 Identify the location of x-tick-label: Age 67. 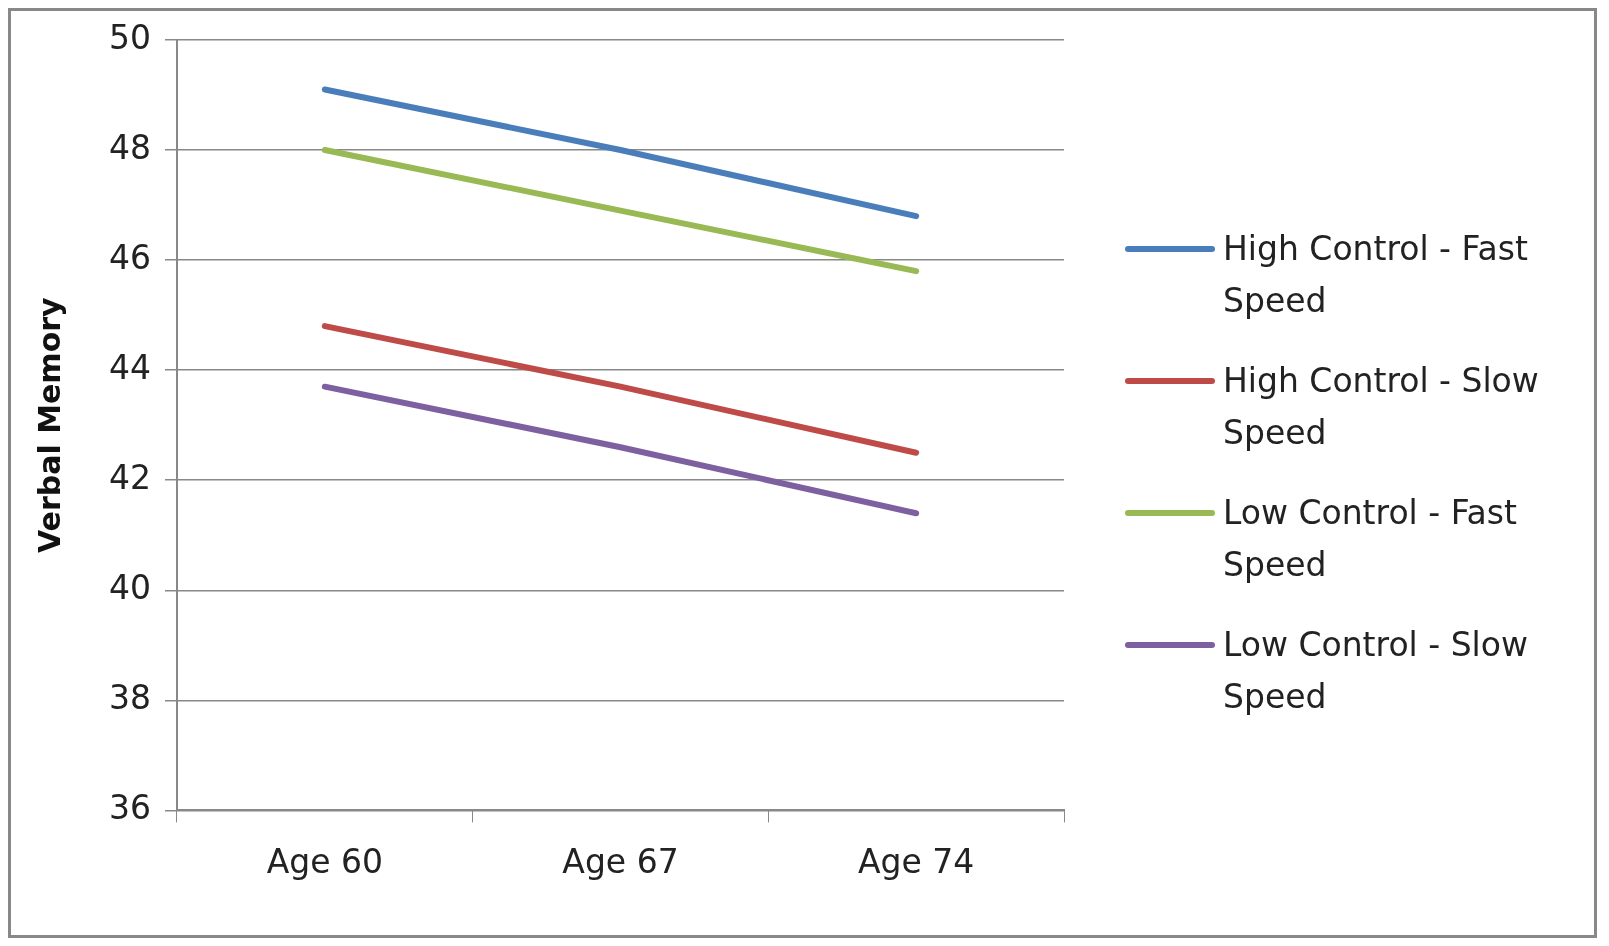
(620, 861).